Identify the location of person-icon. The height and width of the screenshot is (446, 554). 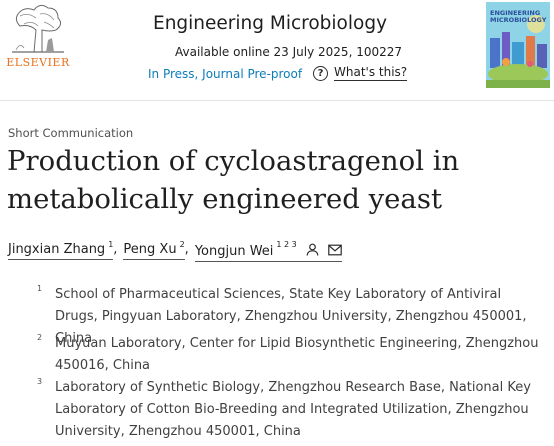
(312, 249).